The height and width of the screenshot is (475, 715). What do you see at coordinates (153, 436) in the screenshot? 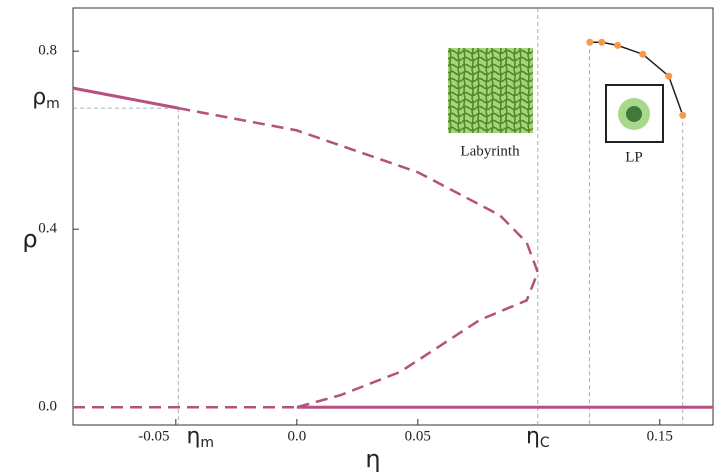
I see `x-tick-label: -0.05` at bounding box center [153, 436].